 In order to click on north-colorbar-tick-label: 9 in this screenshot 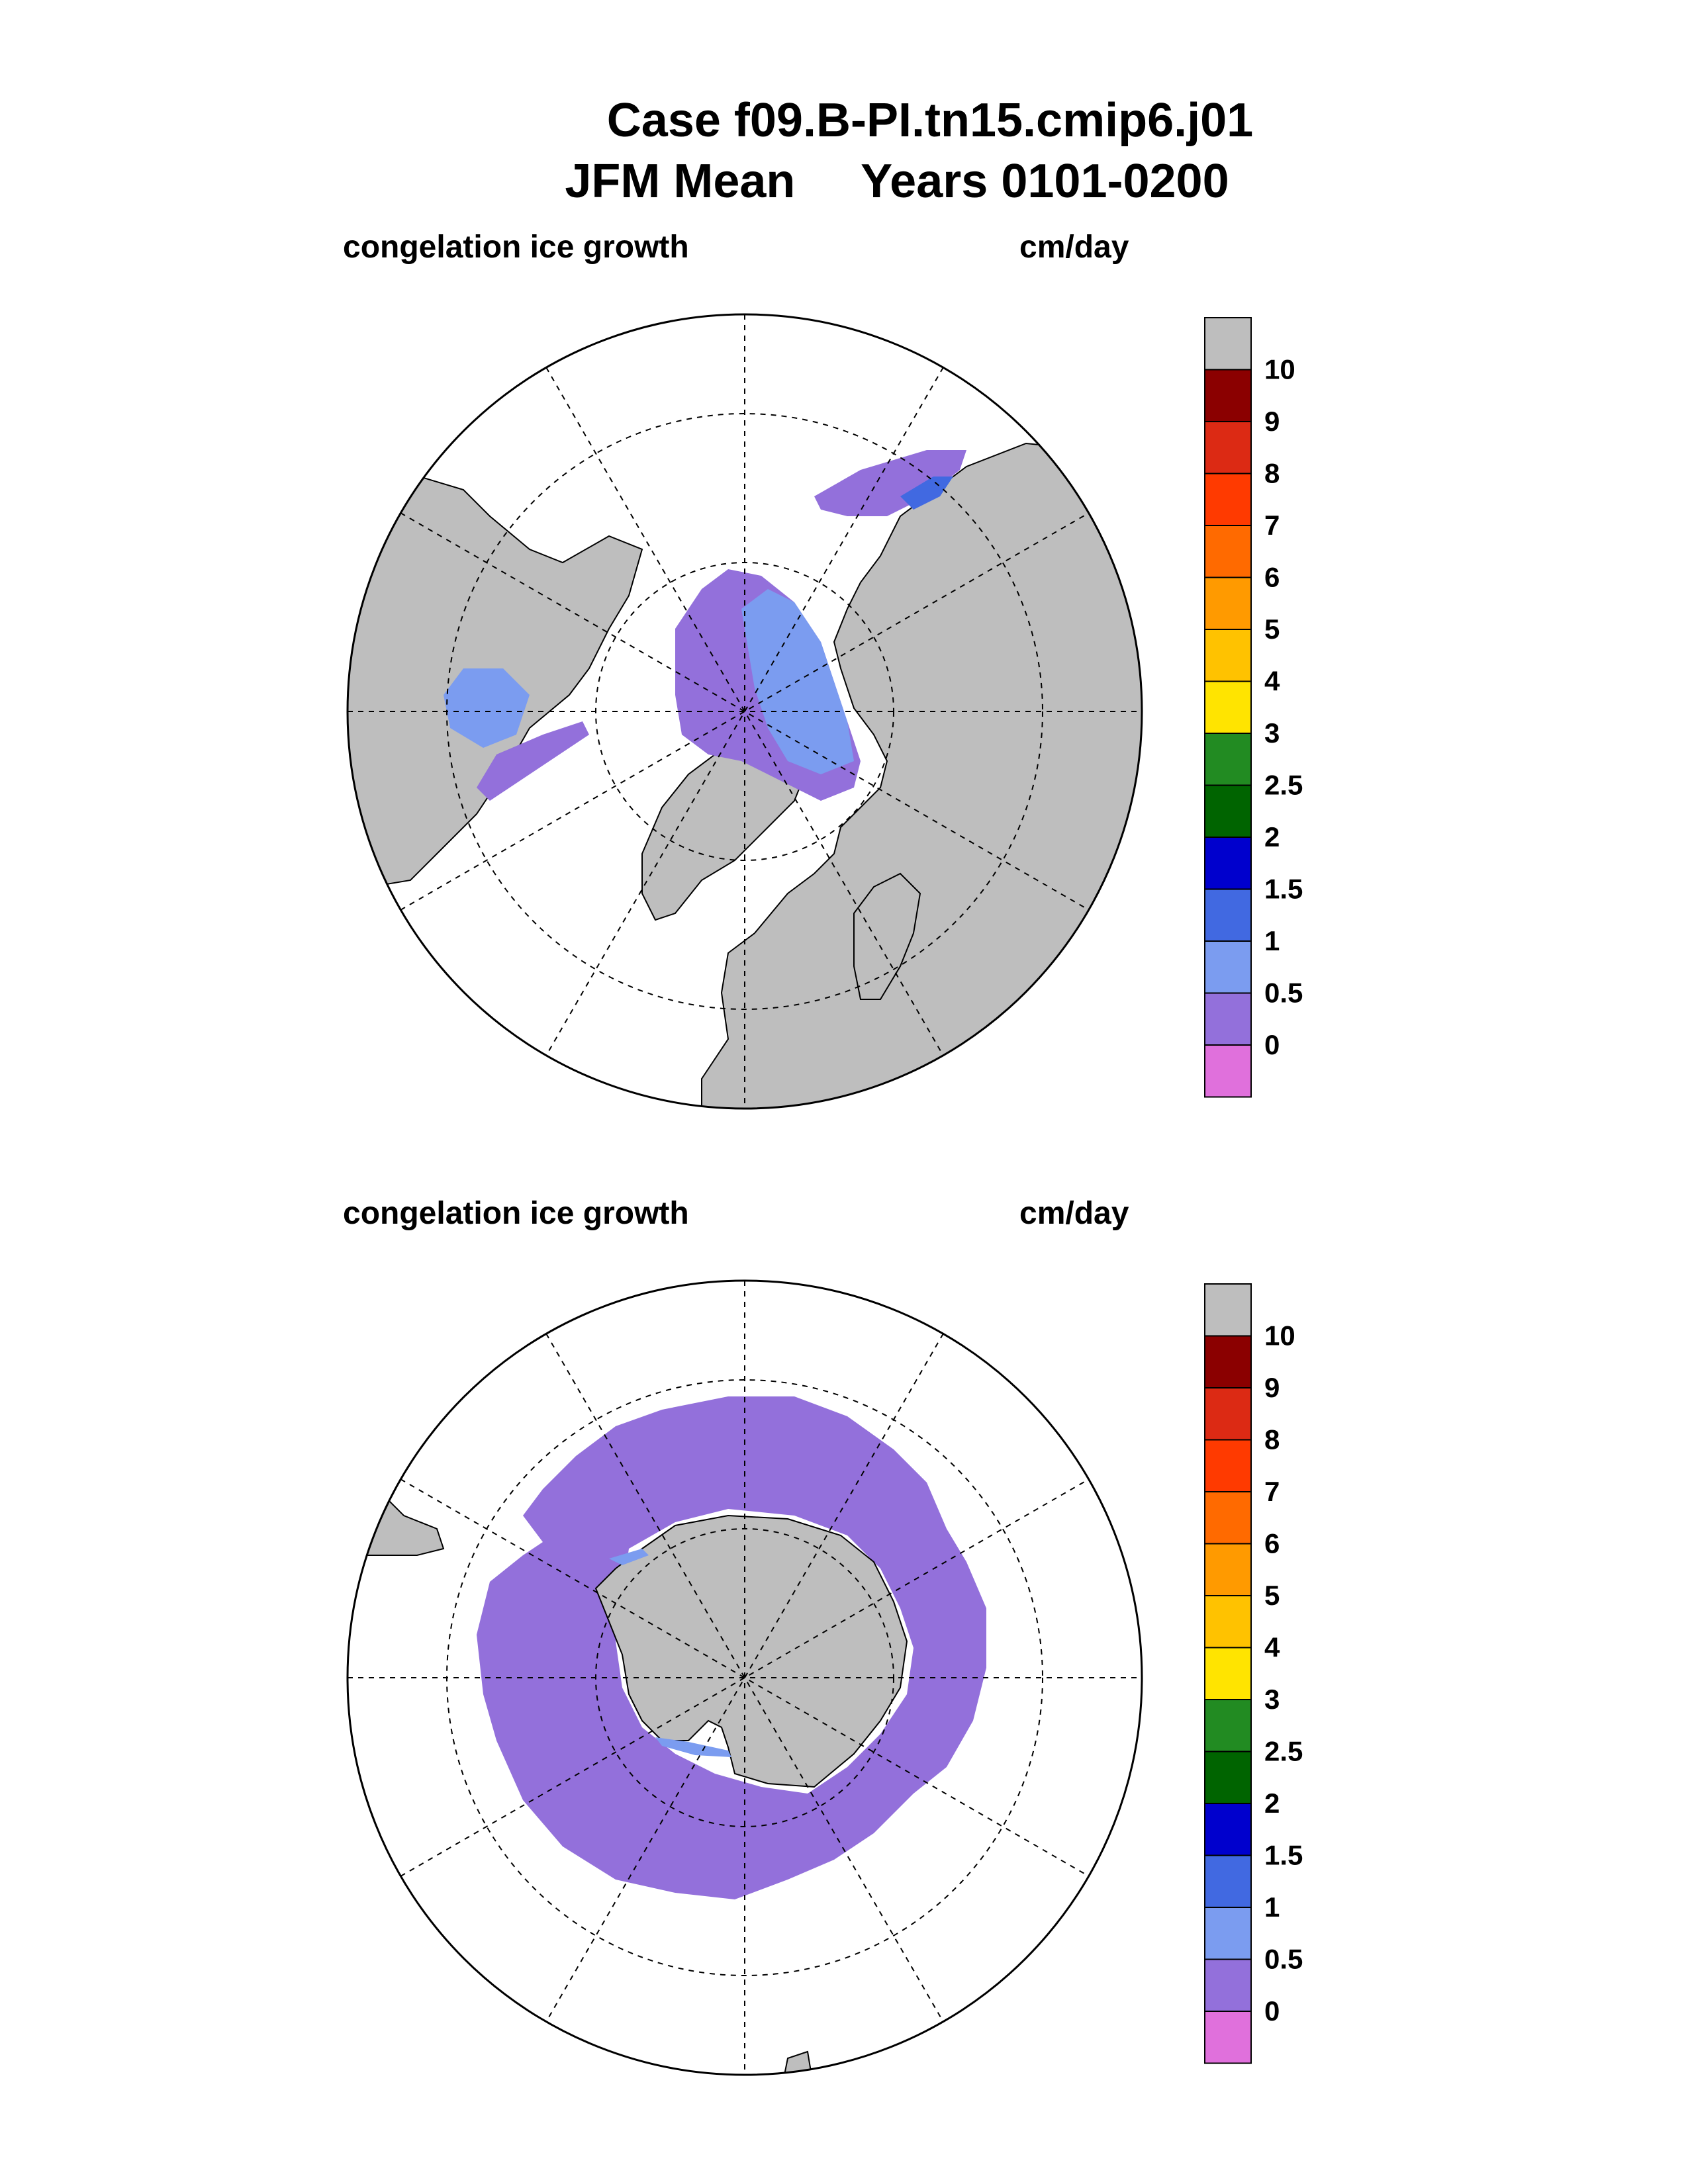, I will do `click(1272, 422)`.